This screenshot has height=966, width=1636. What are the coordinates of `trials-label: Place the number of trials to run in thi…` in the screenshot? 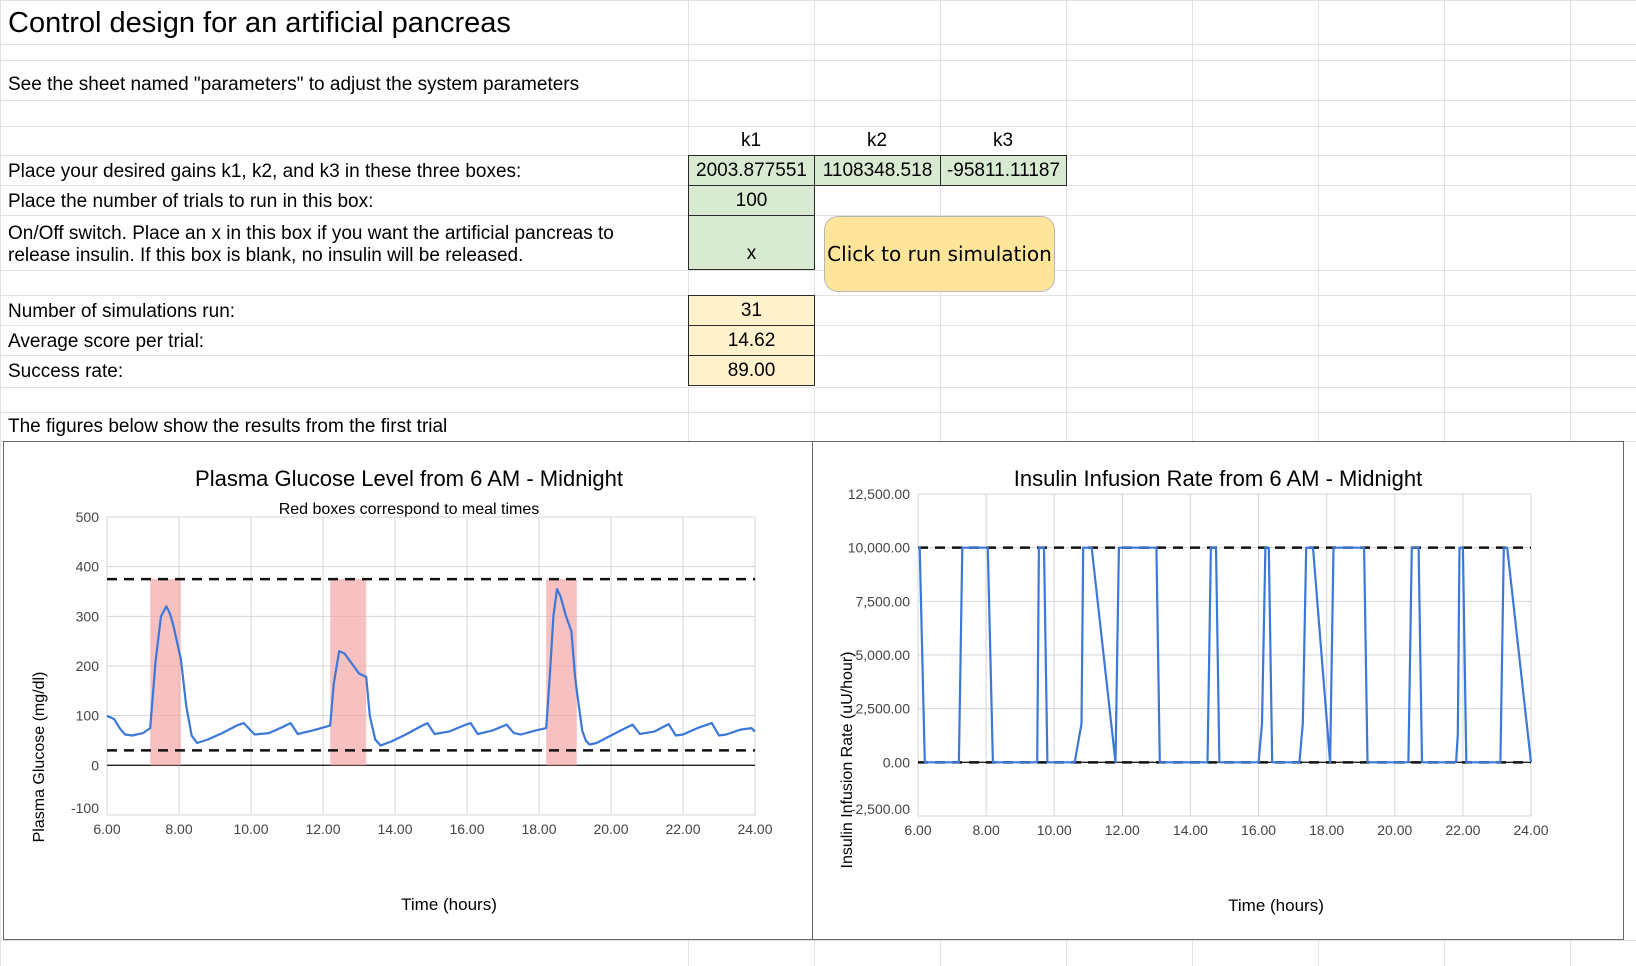 It's located at (191, 201).